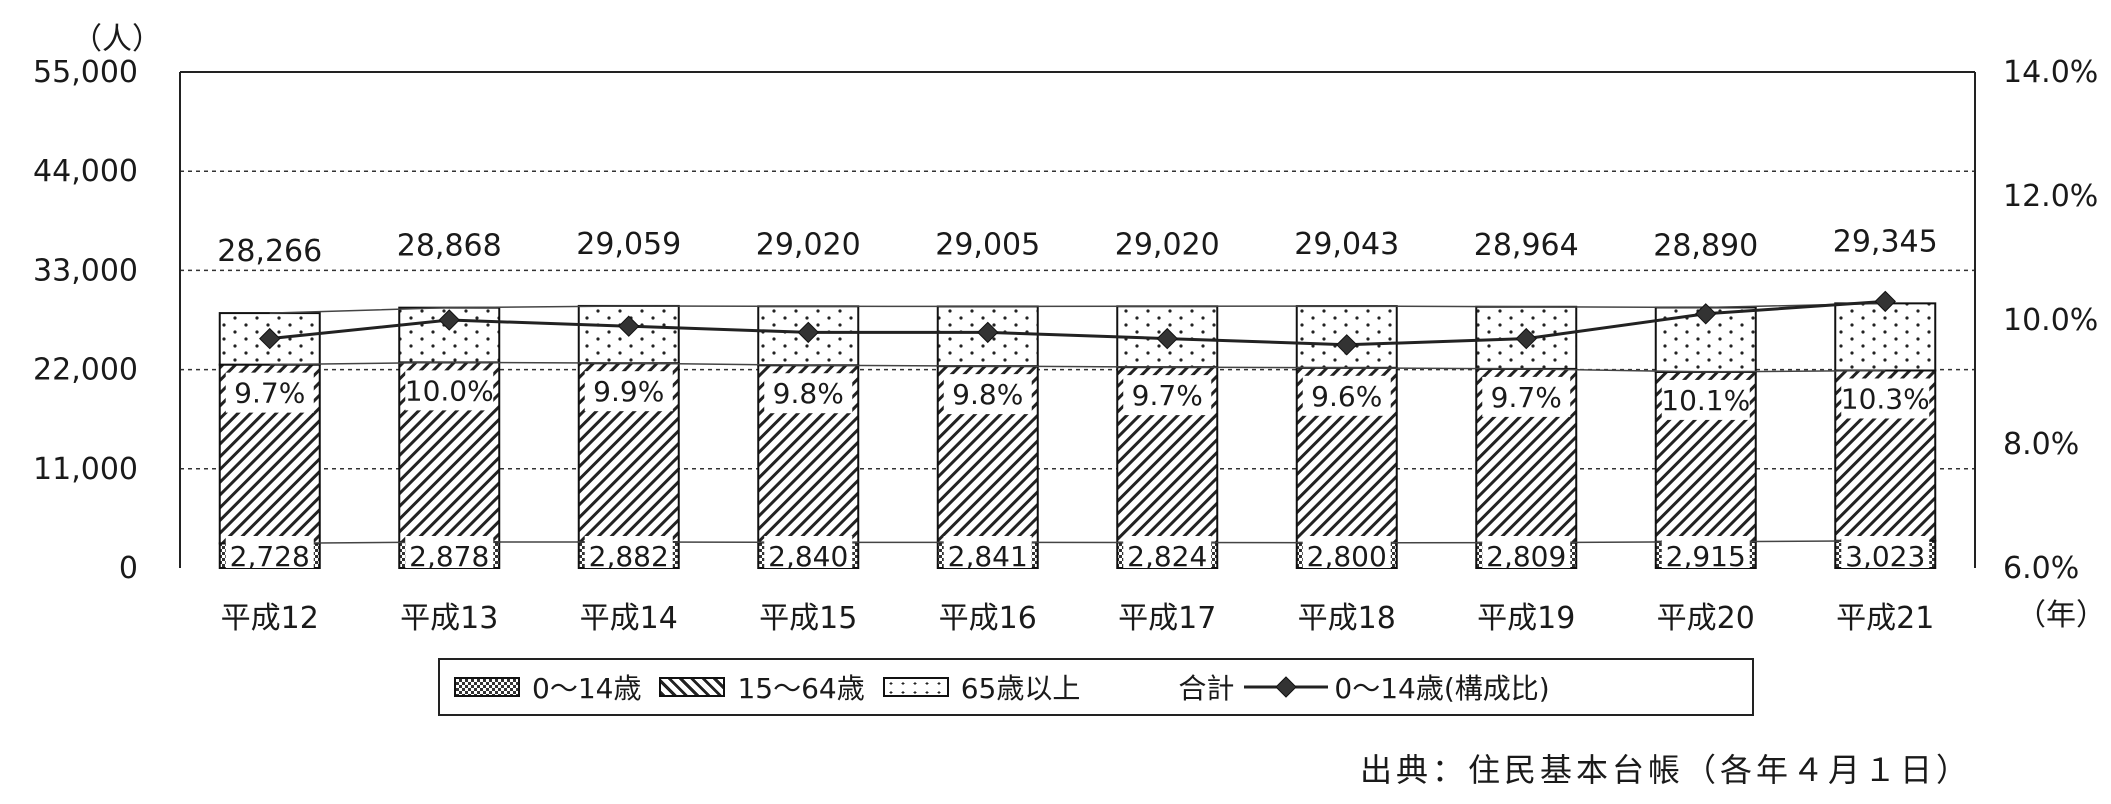 The width and height of the screenshot is (2111, 804). What do you see at coordinates (449, 556) in the screenshot?
I see `age-0-14-value-label: 2,878` at bounding box center [449, 556].